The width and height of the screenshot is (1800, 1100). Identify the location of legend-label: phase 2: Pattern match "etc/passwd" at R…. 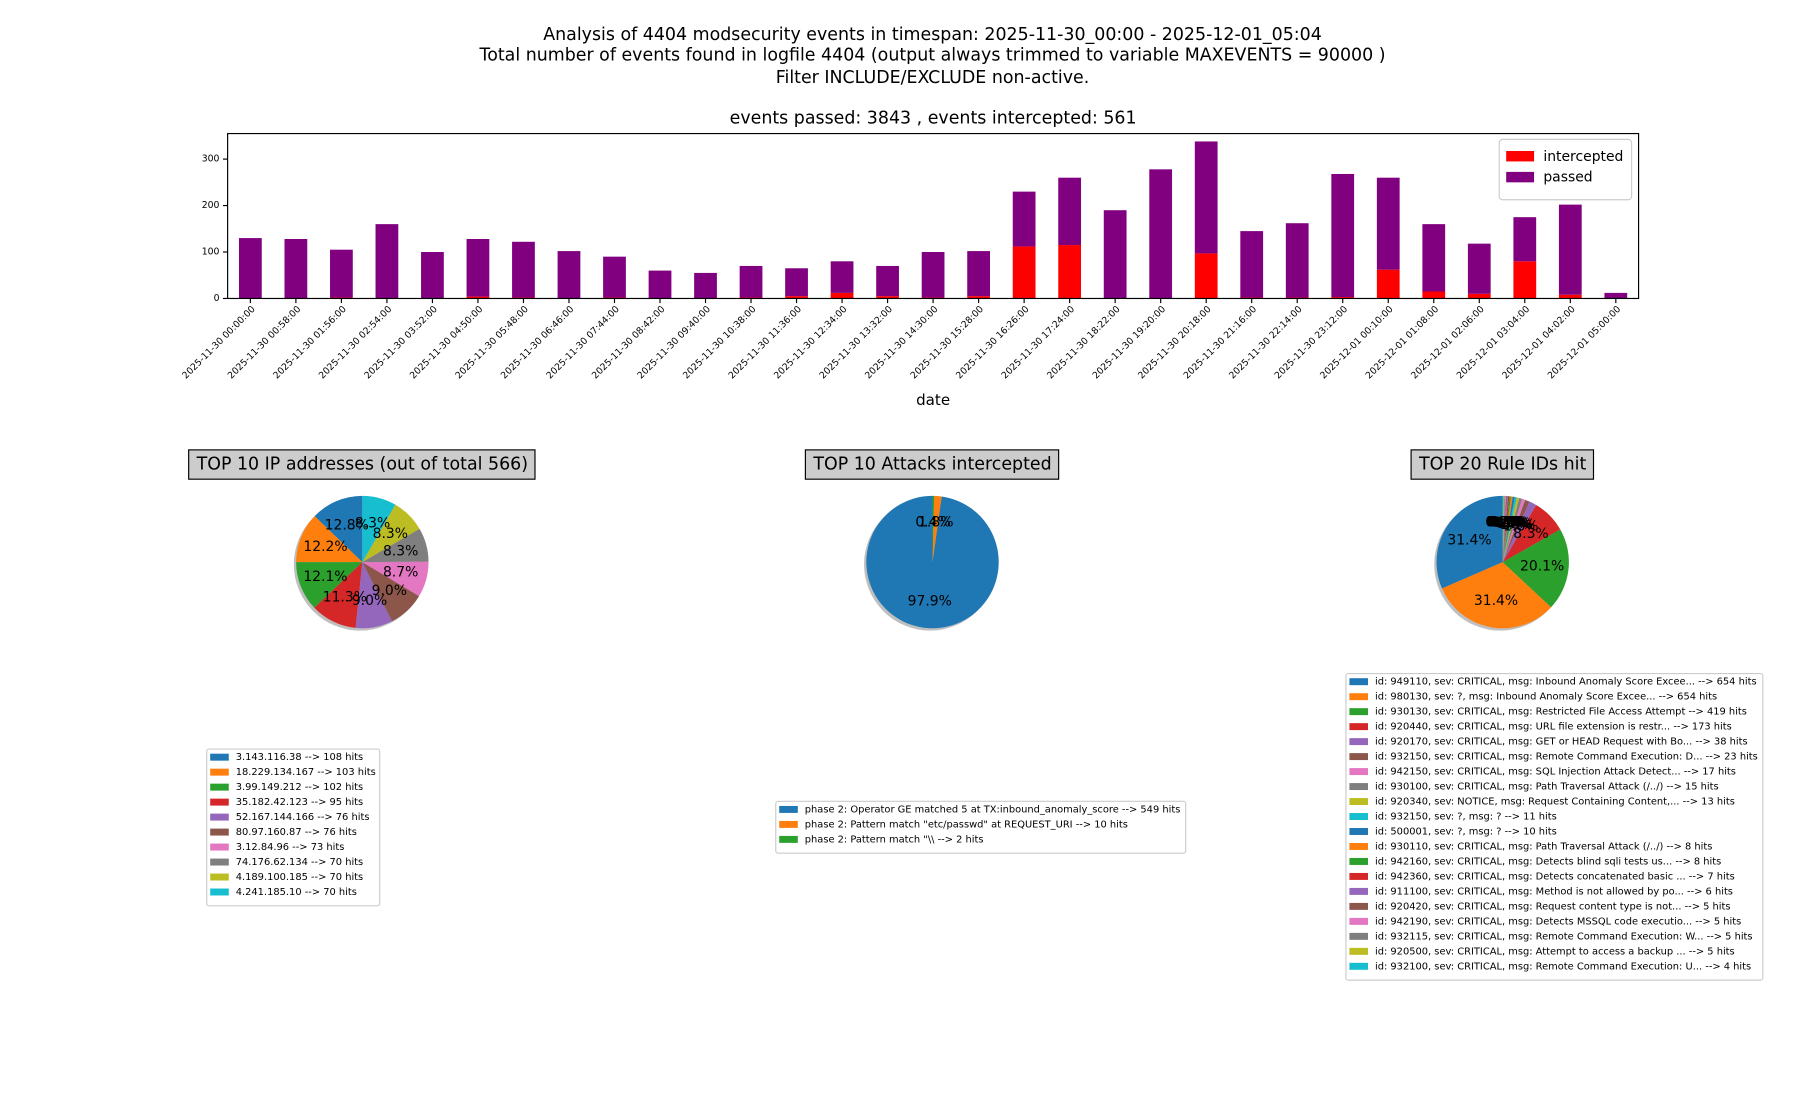
(966, 824).